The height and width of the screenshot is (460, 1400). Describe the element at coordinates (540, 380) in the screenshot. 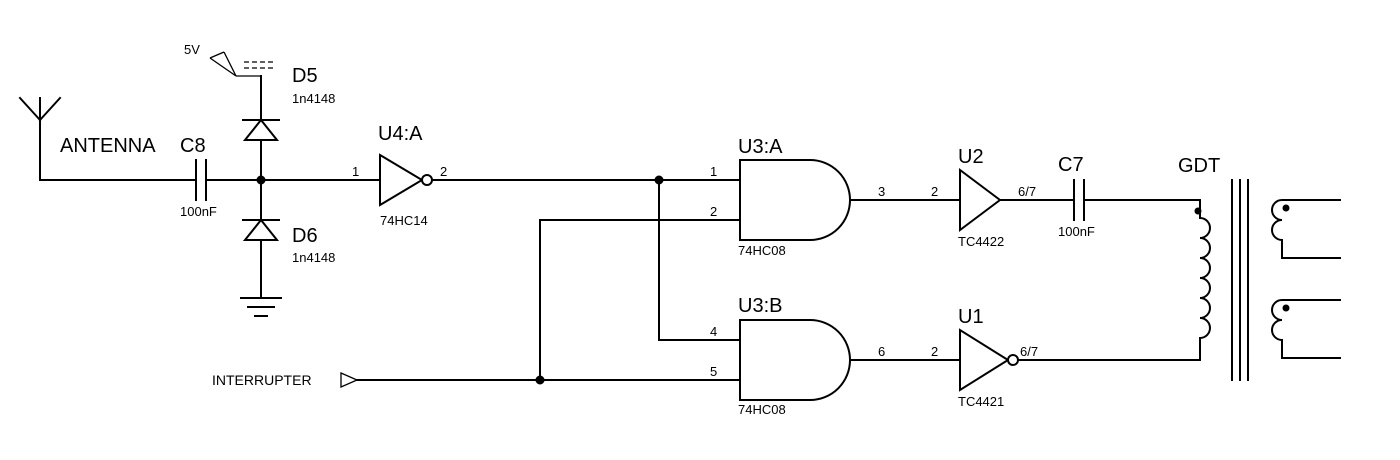

I see `junction-dot` at that location.